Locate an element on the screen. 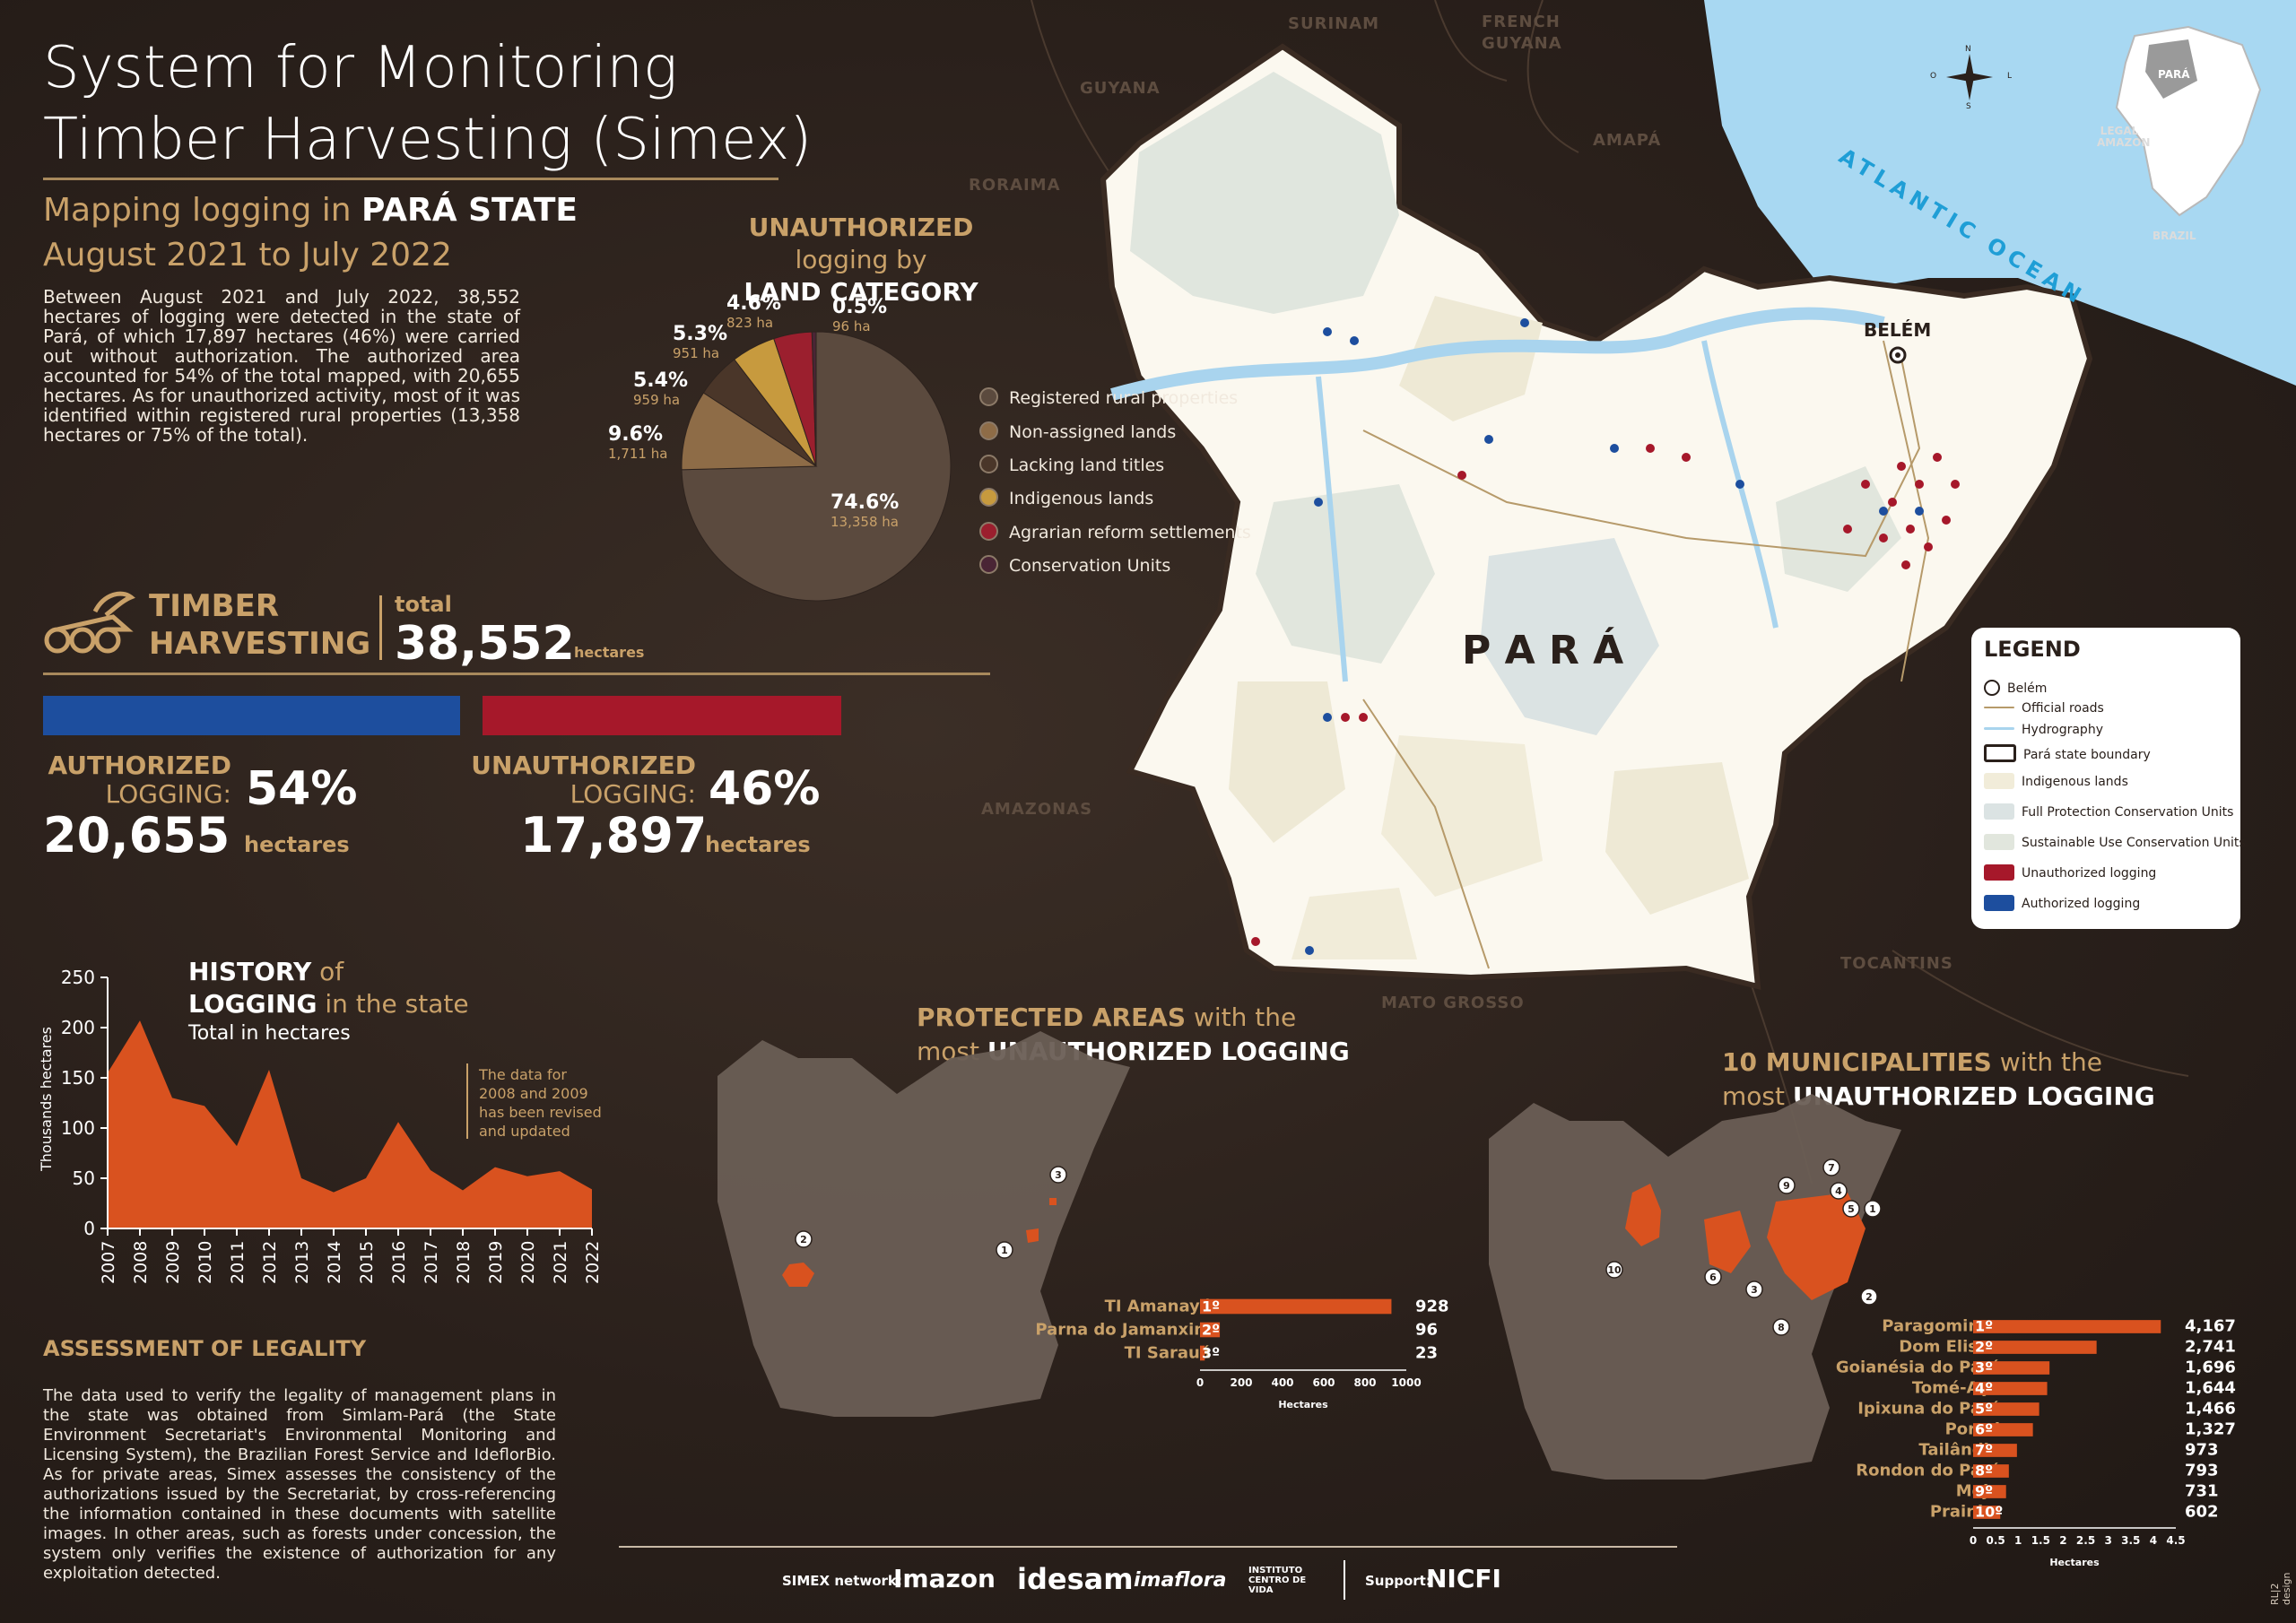 The width and height of the screenshot is (2296, 1623). unauthorized-value: 17,897 is located at coordinates (614, 835).